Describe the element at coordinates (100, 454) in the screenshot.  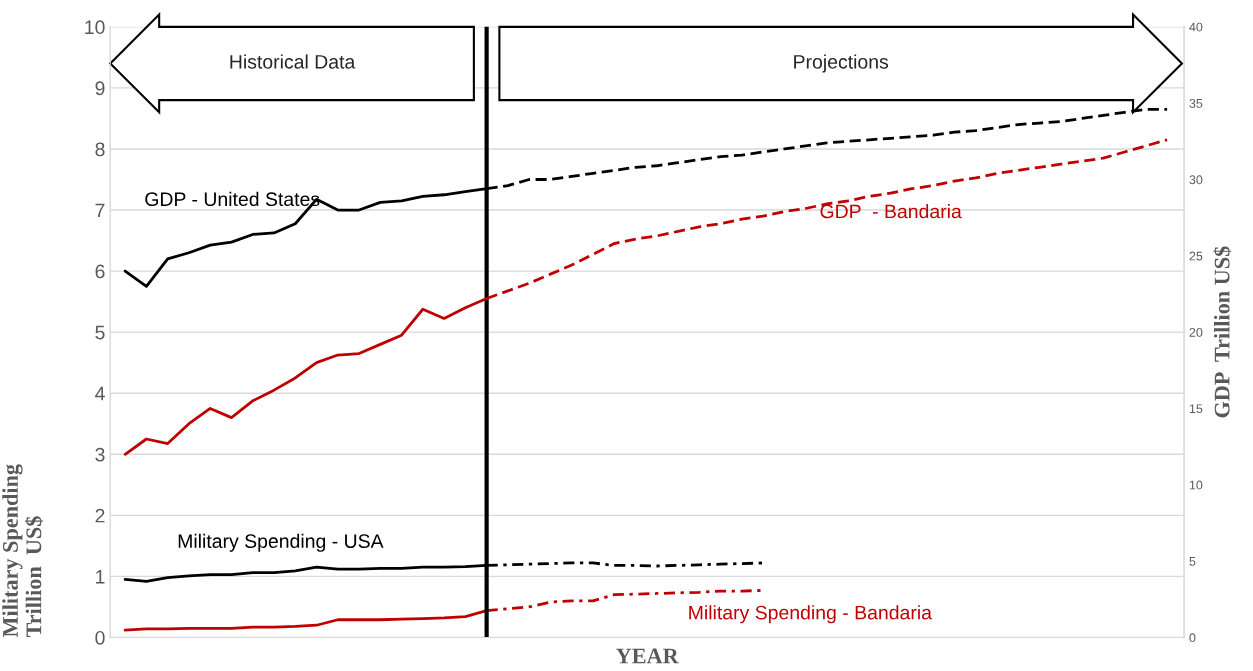
I see `y-tick-label: 3` at that location.